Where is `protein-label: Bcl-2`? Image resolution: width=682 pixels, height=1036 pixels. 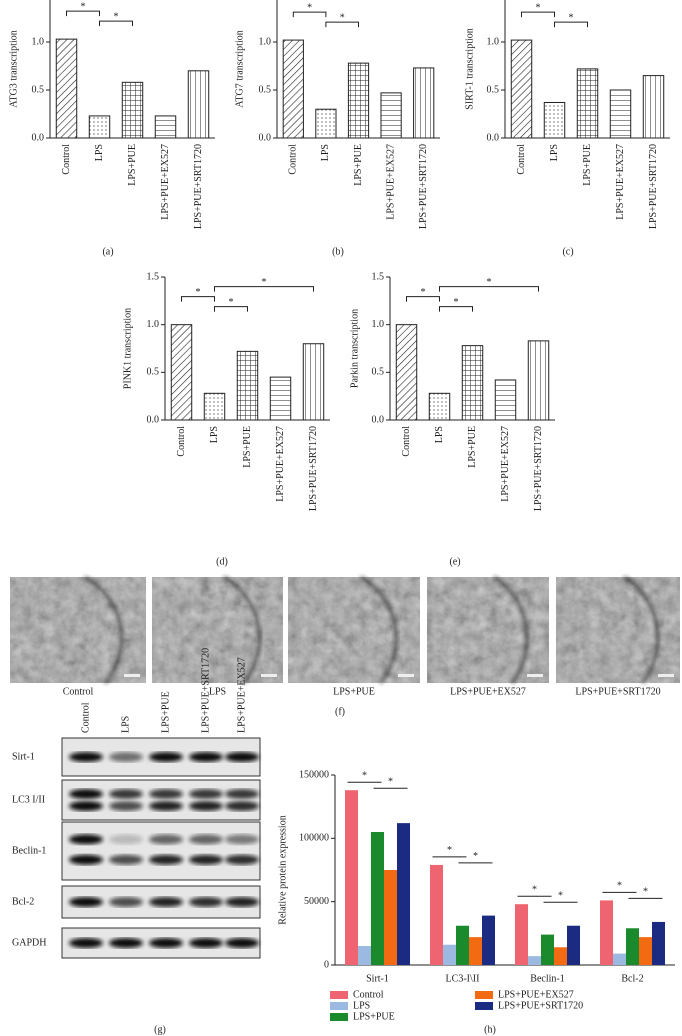
protein-label: Bcl-2 is located at coordinates (23, 901).